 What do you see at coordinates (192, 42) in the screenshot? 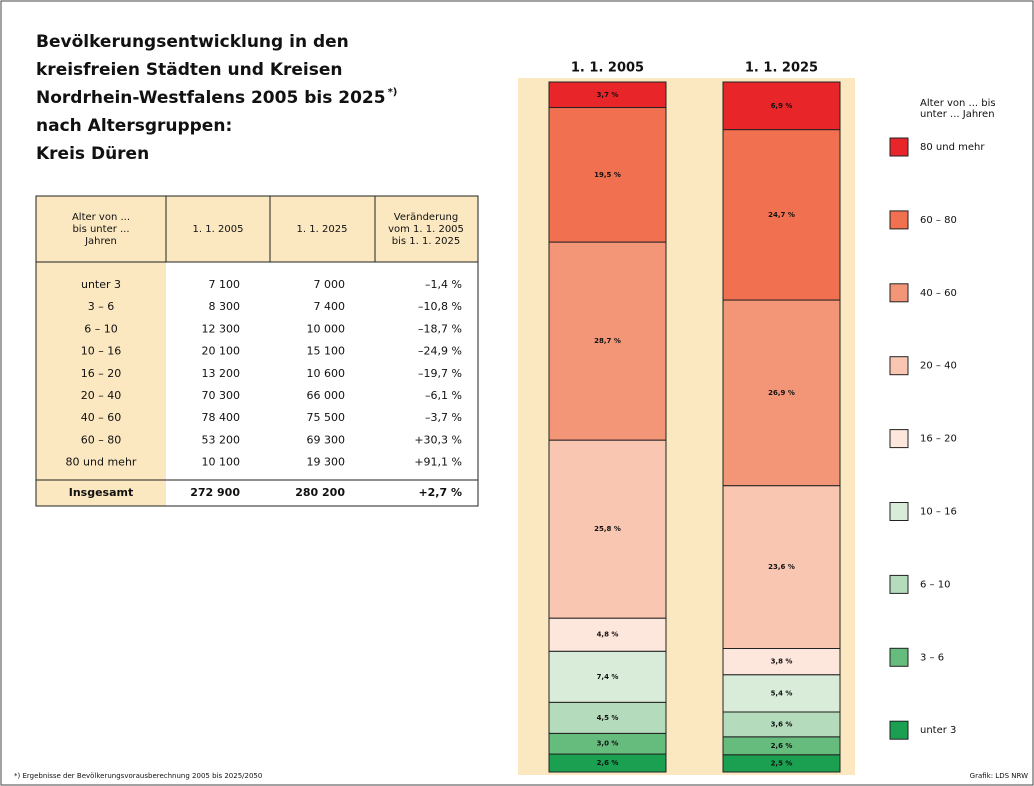
I see `title-line: Bevölkerungsentwicklung in den` at bounding box center [192, 42].